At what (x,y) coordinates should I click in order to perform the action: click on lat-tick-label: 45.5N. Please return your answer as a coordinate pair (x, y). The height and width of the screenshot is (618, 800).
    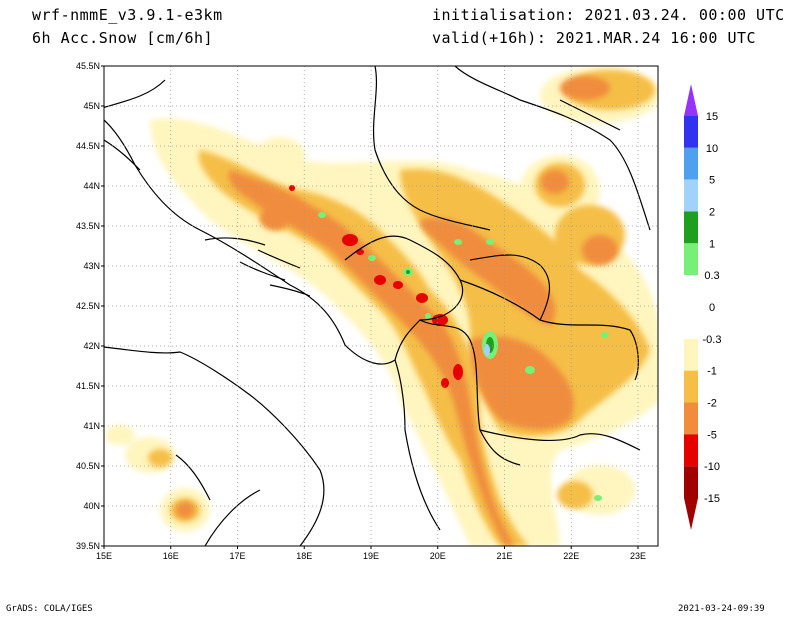
    Looking at the image, I should click on (88, 66).